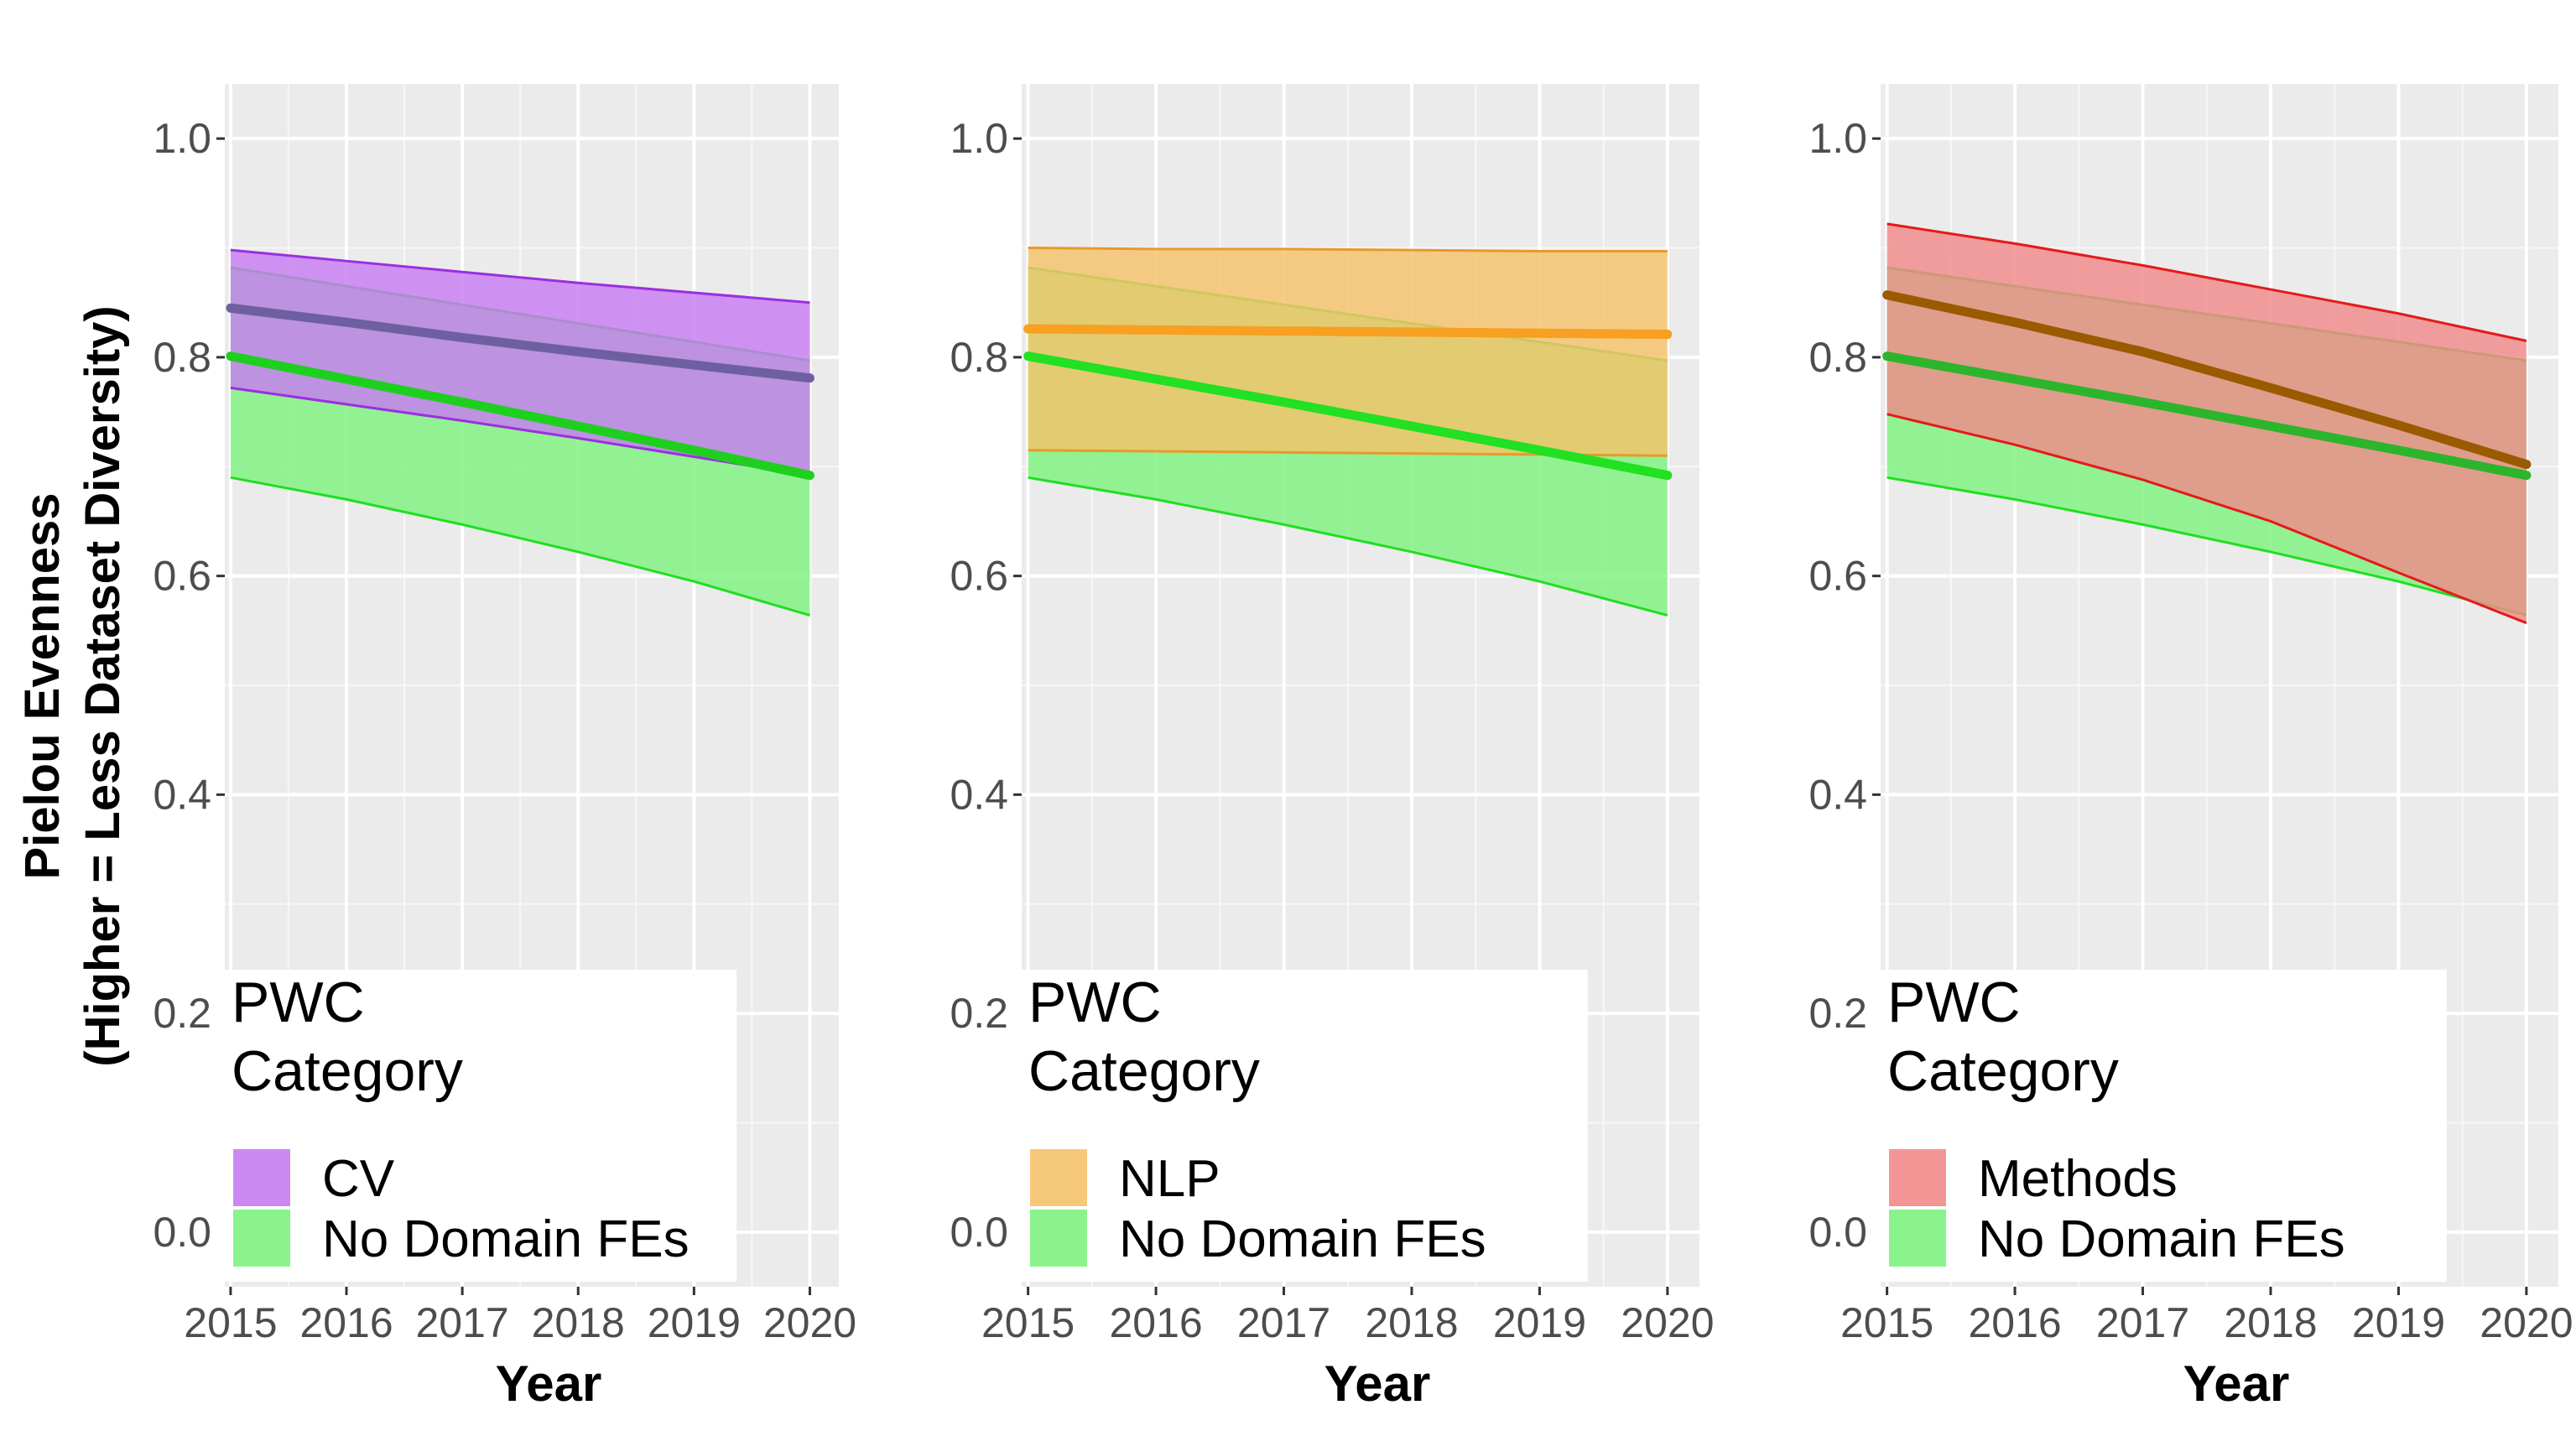 Image resolution: width=2576 pixels, height=1431 pixels. I want to click on fit-line-nlp, so click(1348, 332).